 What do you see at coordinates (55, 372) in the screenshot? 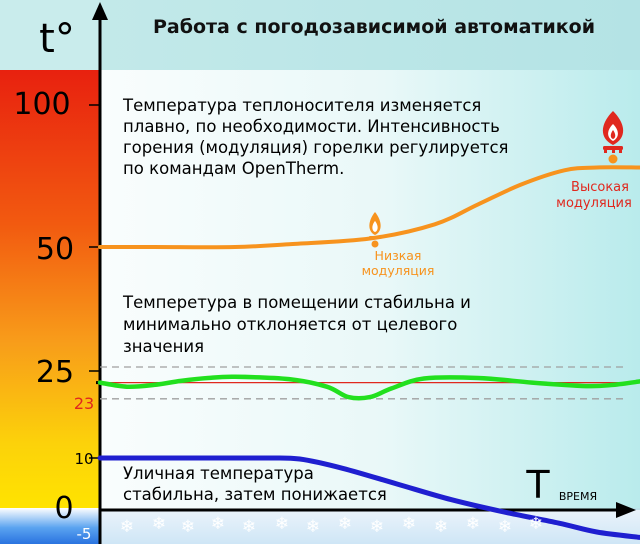
I see `tick-label-25: 25` at bounding box center [55, 372].